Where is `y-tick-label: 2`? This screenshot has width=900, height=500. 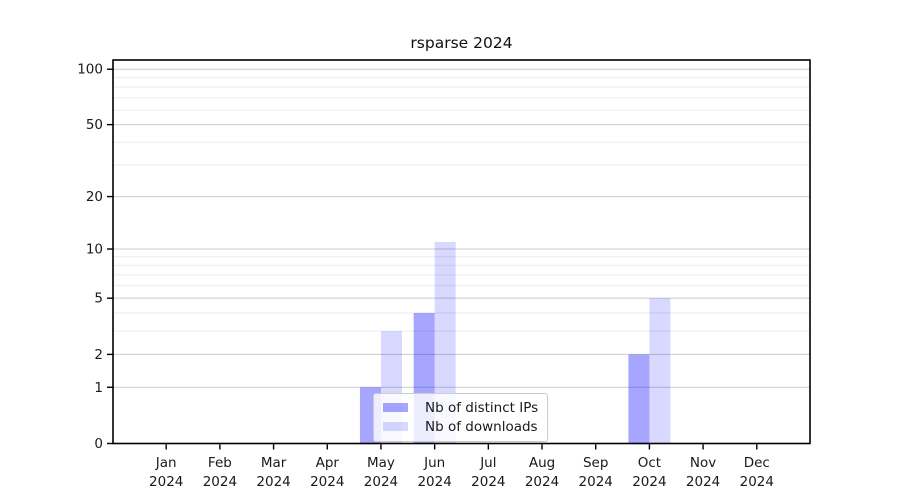 y-tick-label: 2 is located at coordinates (98, 355).